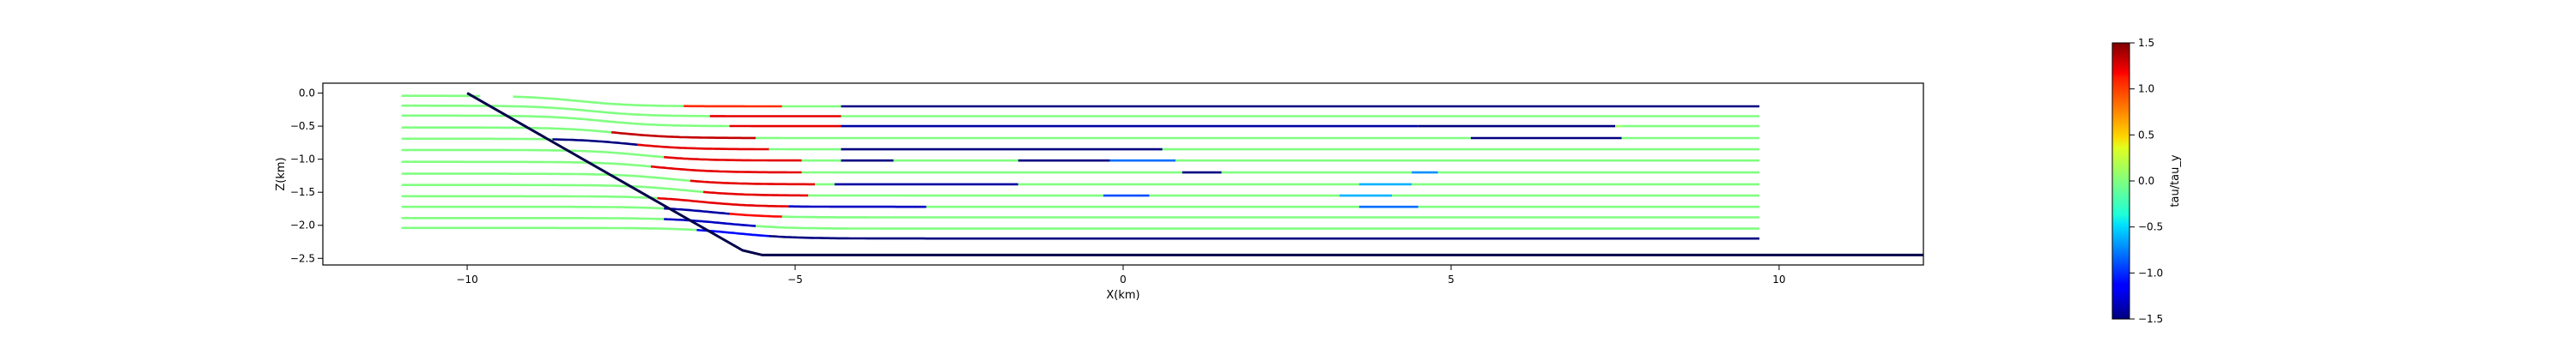 The image size is (2576, 343). What do you see at coordinates (2120, 181) in the screenshot?
I see `colorbar-gradient` at bounding box center [2120, 181].